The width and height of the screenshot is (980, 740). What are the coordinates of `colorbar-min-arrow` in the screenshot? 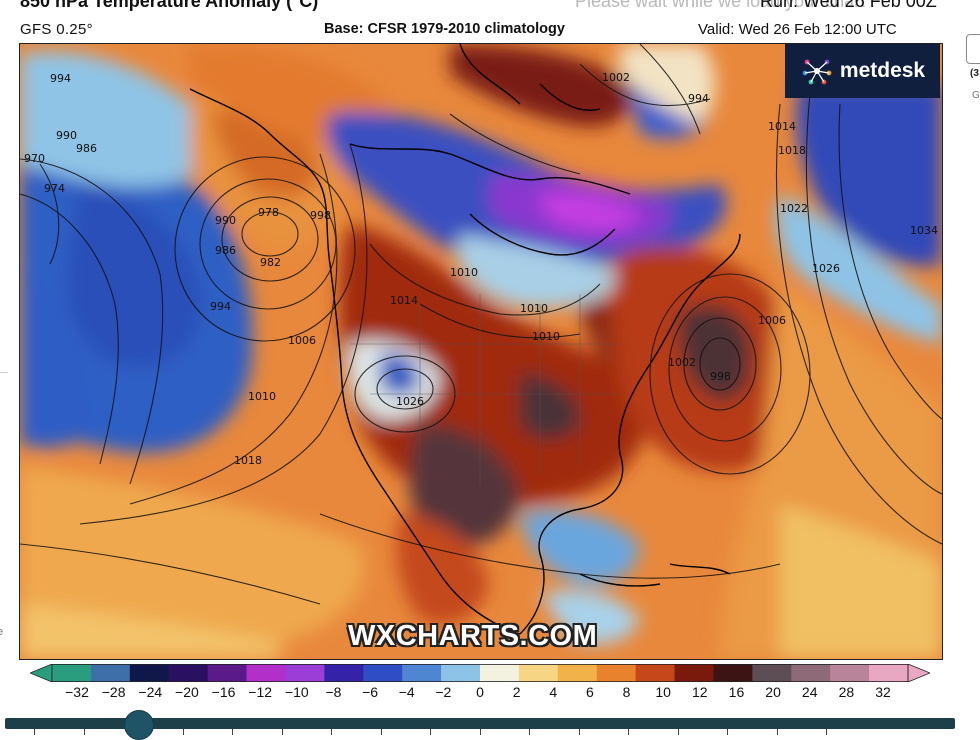 It's located at (40, 673).